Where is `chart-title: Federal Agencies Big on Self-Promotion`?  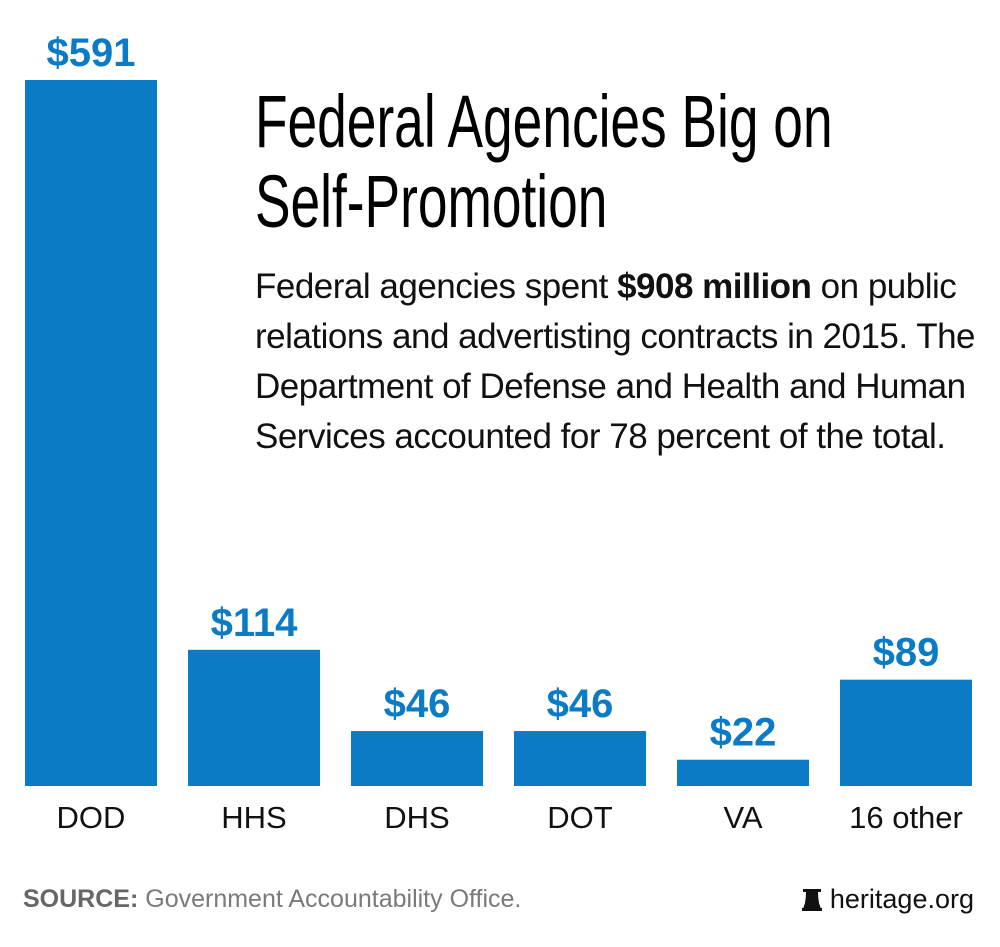
chart-title: Federal Agencies Big on Self-Promotion is located at coordinates (544, 161).